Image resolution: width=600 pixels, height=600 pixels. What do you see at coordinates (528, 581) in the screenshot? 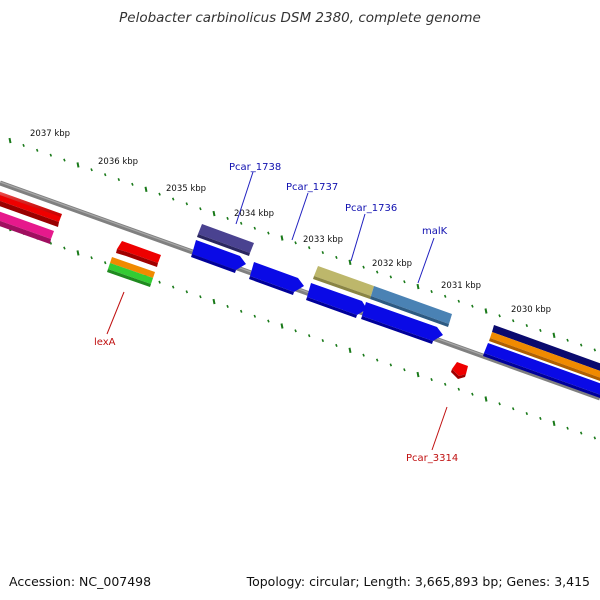
I see `genes-label: Genes:` at bounding box center [528, 581].